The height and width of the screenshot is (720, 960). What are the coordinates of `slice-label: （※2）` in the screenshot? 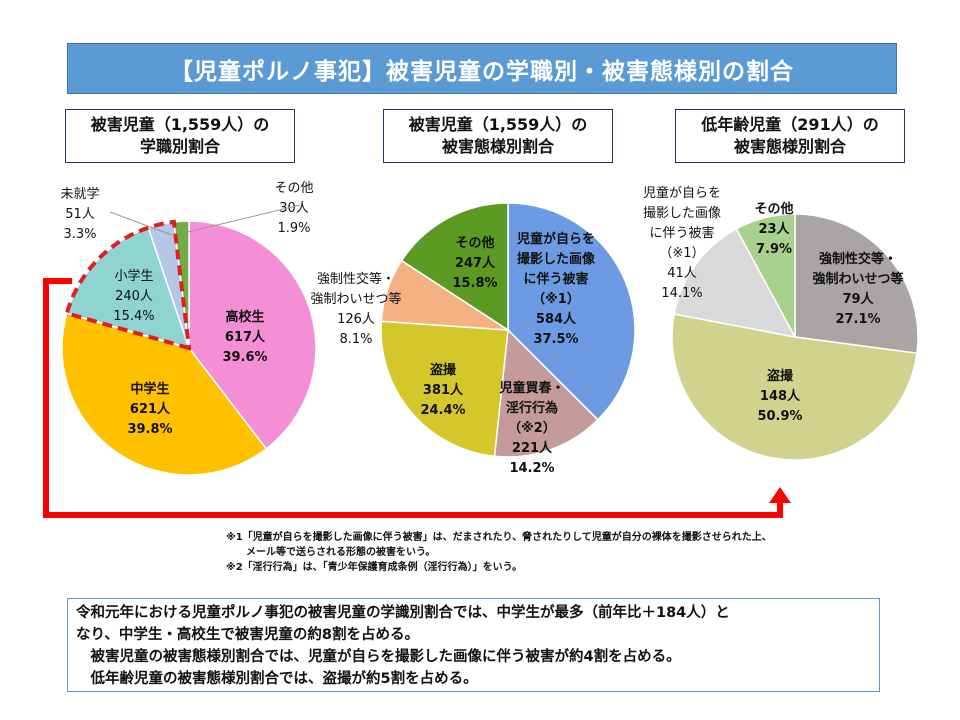 It's located at (532, 428).